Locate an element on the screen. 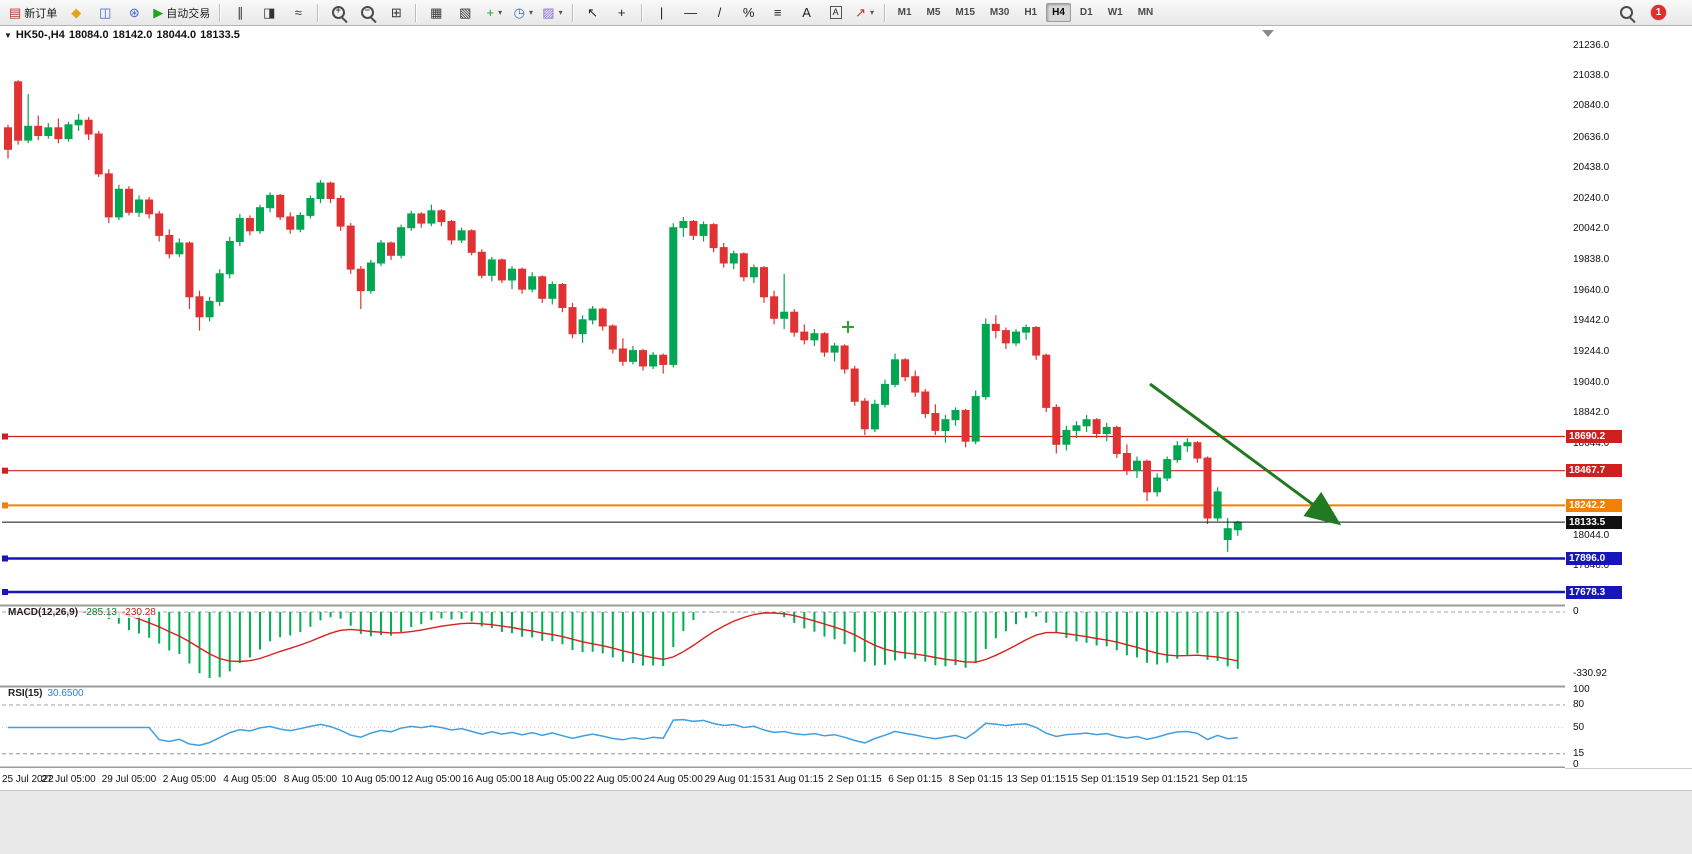 This screenshot has height=854, width=1692. arrange-windows-icon: ▦ is located at coordinates (436, 12).